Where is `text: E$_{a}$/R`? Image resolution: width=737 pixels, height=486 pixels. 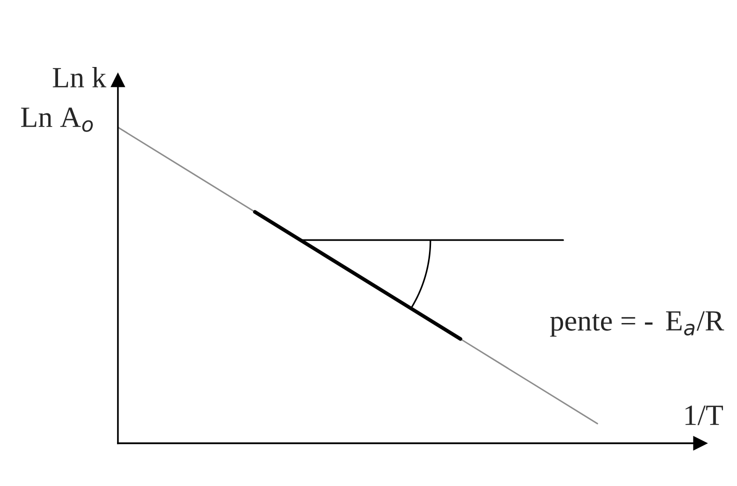
text: E$_{a}$/R is located at coordinates (695, 323).